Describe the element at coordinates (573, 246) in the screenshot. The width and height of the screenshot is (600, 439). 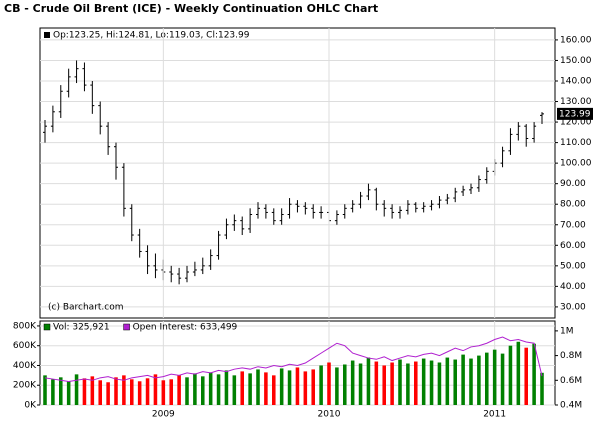
I see `y-tick-label: 60.00` at that location.